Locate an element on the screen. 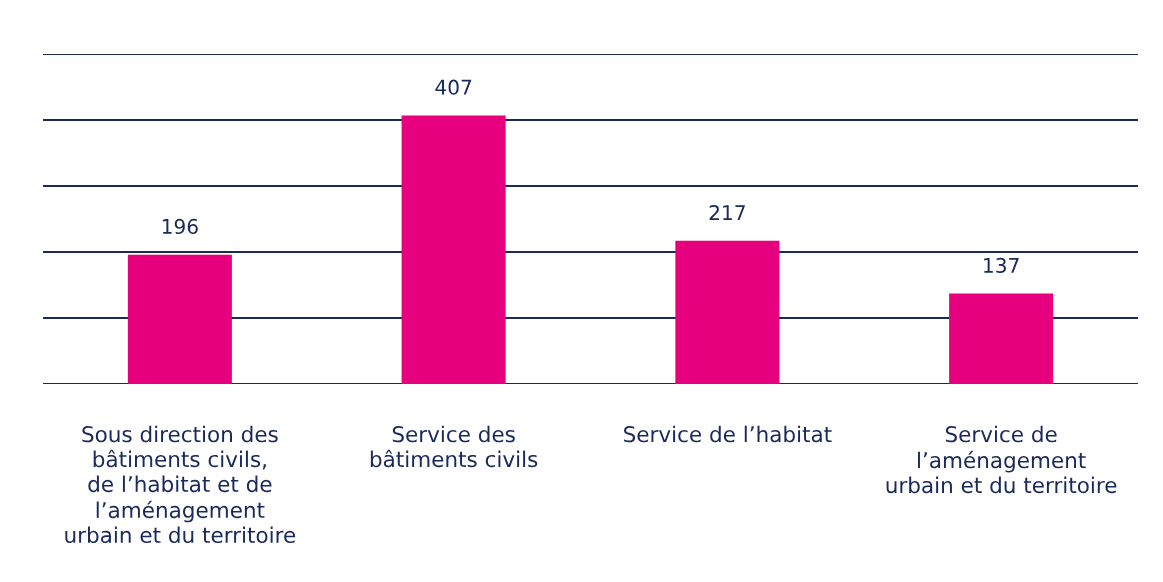 The image size is (1163, 582). data-label: 196 is located at coordinates (180, 226).